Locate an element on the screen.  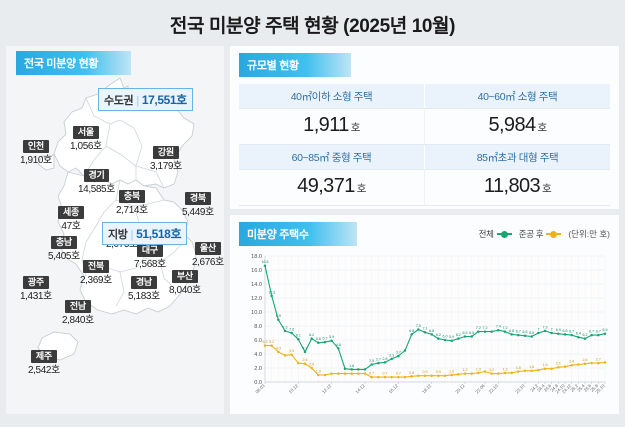
x-axis-tick: 24.6 is located at coordinates (548, 388).